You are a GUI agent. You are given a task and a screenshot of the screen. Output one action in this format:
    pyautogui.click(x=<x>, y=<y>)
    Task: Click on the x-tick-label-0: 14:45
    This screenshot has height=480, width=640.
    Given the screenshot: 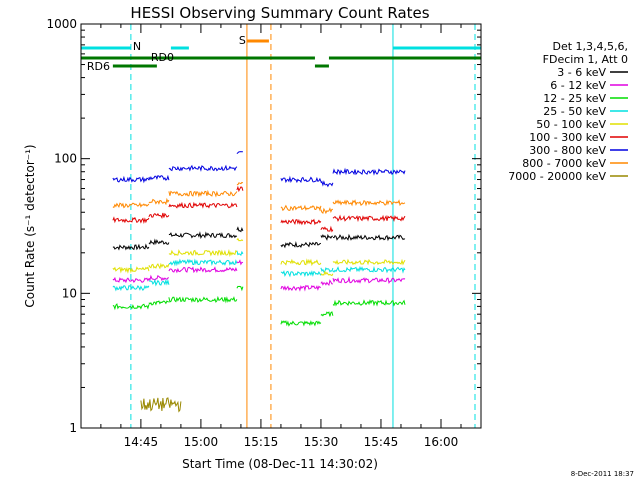 What is the action you would take?
    pyautogui.click(x=141, y=442)
    